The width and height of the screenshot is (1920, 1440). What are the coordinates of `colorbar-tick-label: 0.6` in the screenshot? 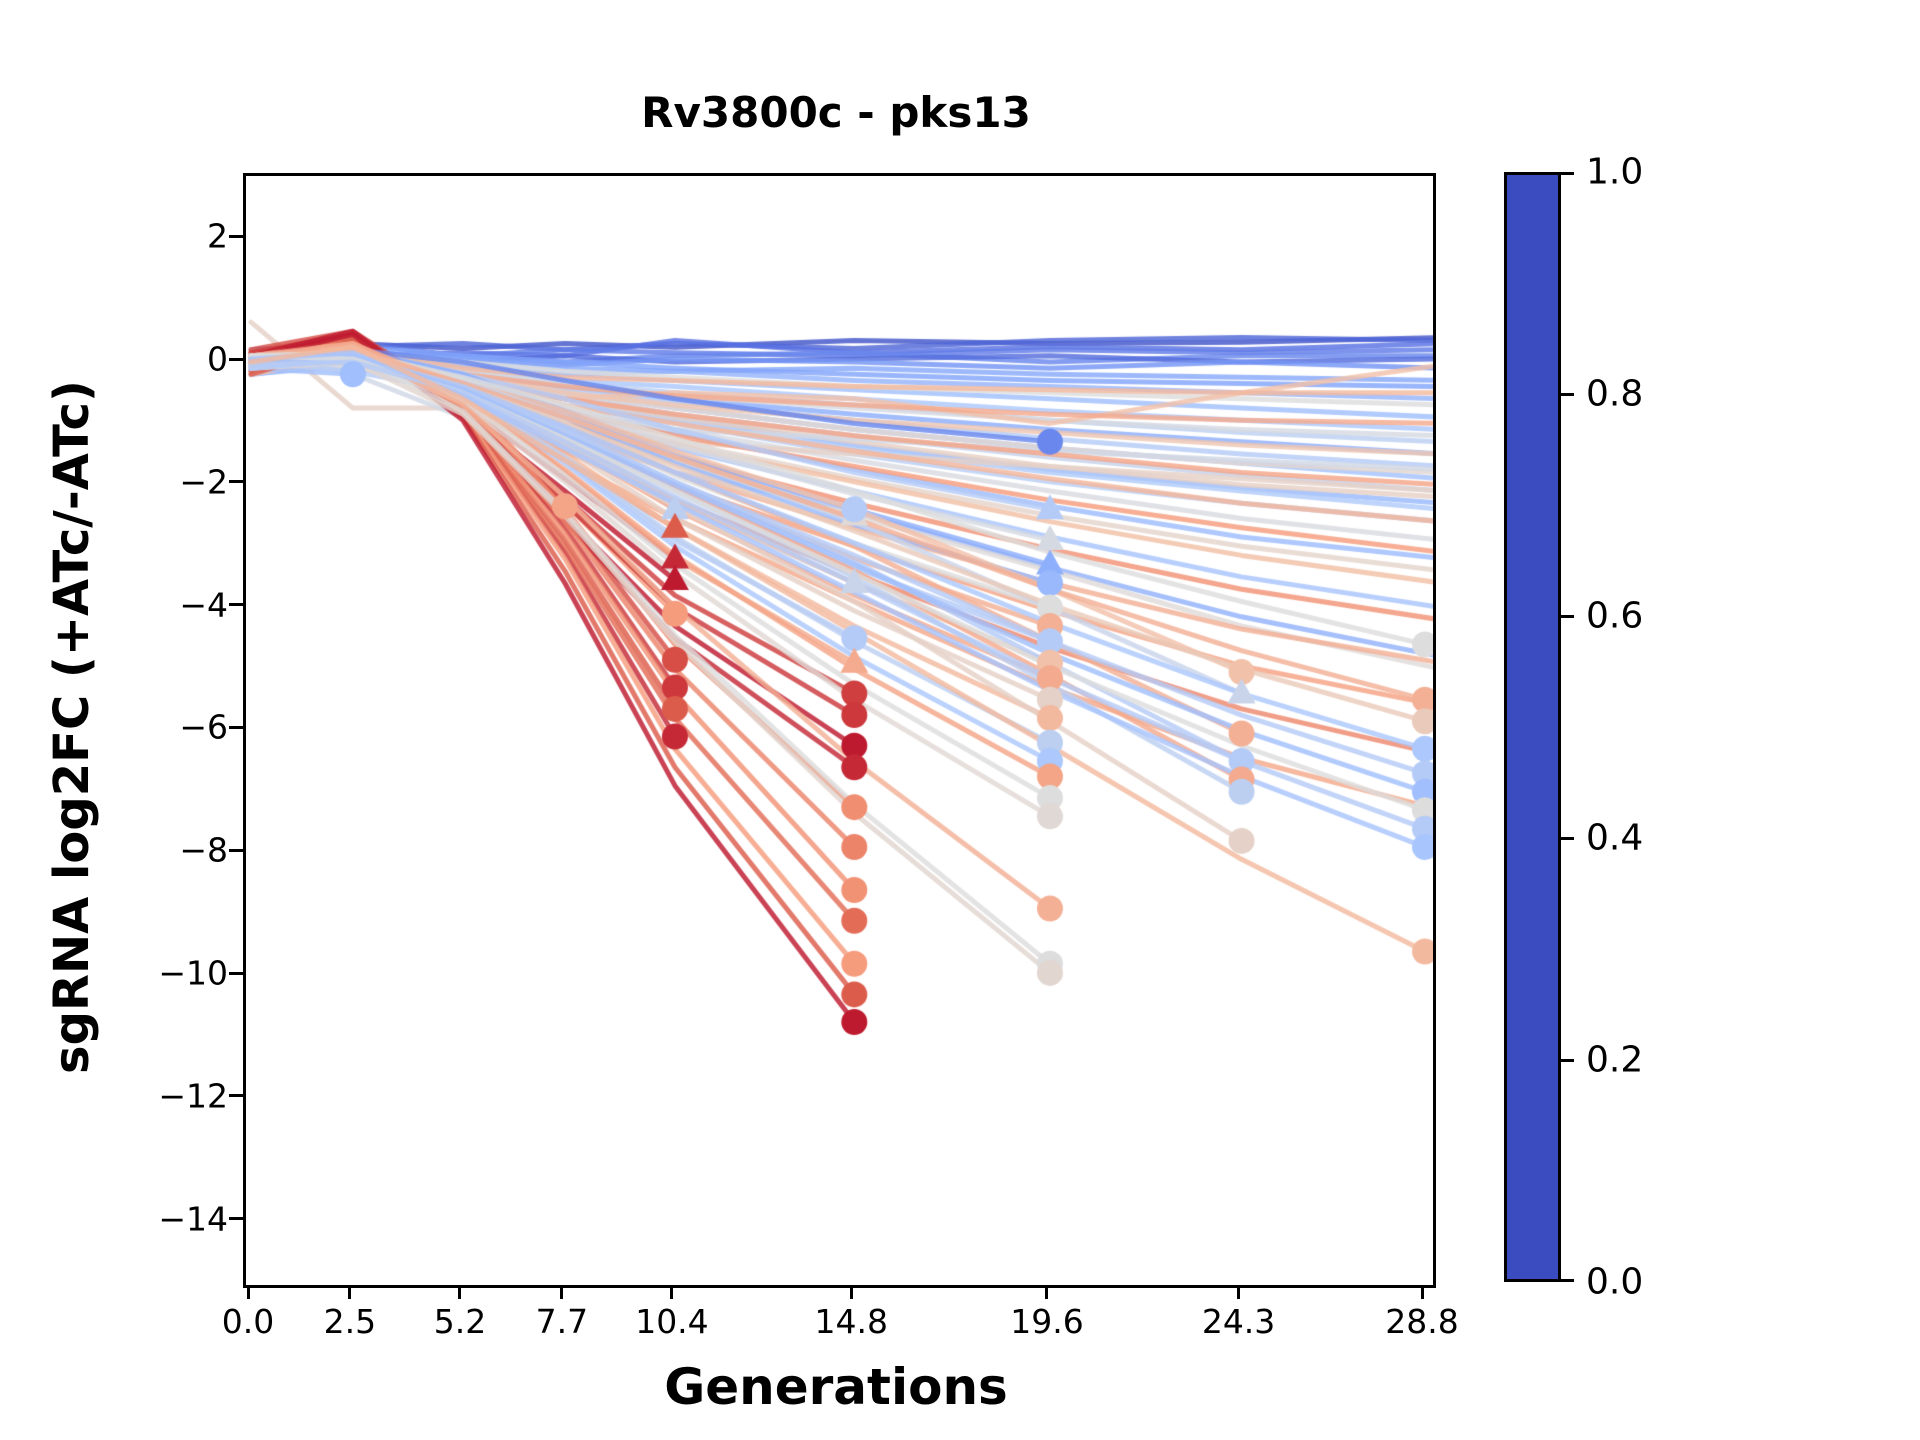 It's located at (1615, 616).